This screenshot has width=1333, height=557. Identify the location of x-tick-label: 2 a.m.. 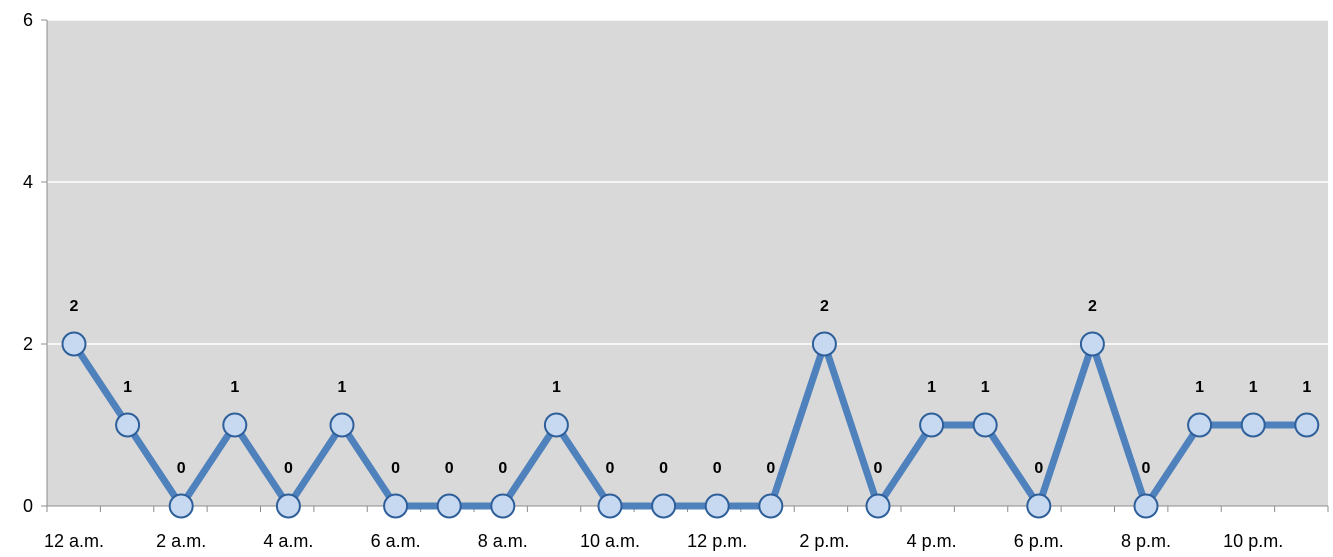
(181, 541).